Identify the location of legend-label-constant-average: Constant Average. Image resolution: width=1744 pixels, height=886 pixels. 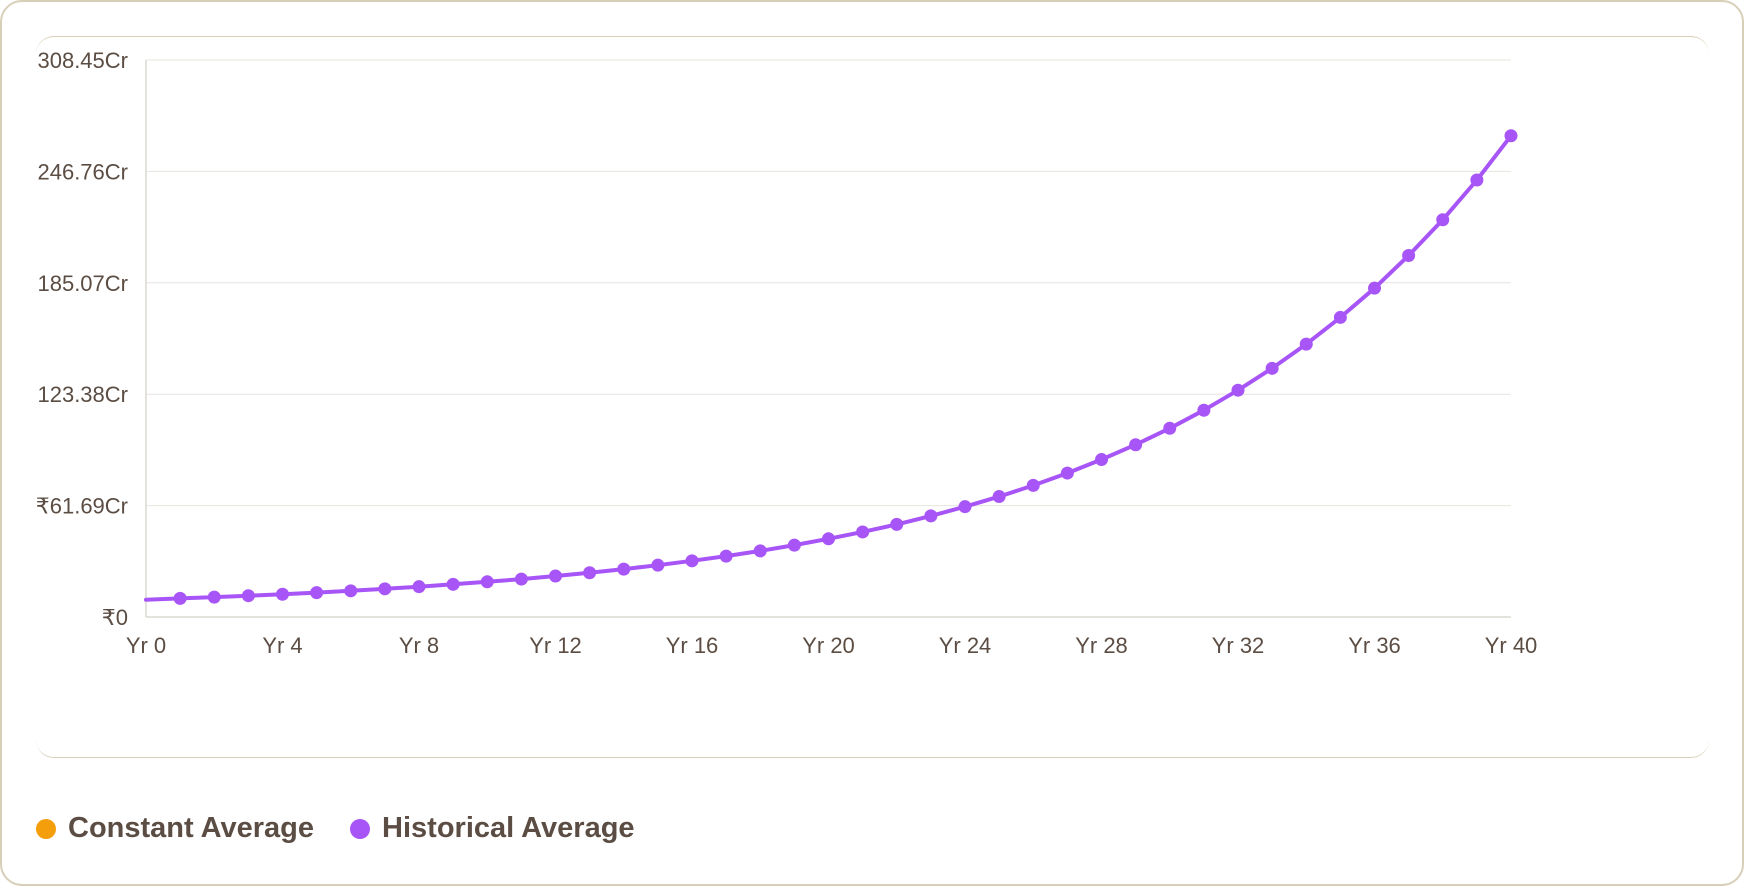
(191, 828).